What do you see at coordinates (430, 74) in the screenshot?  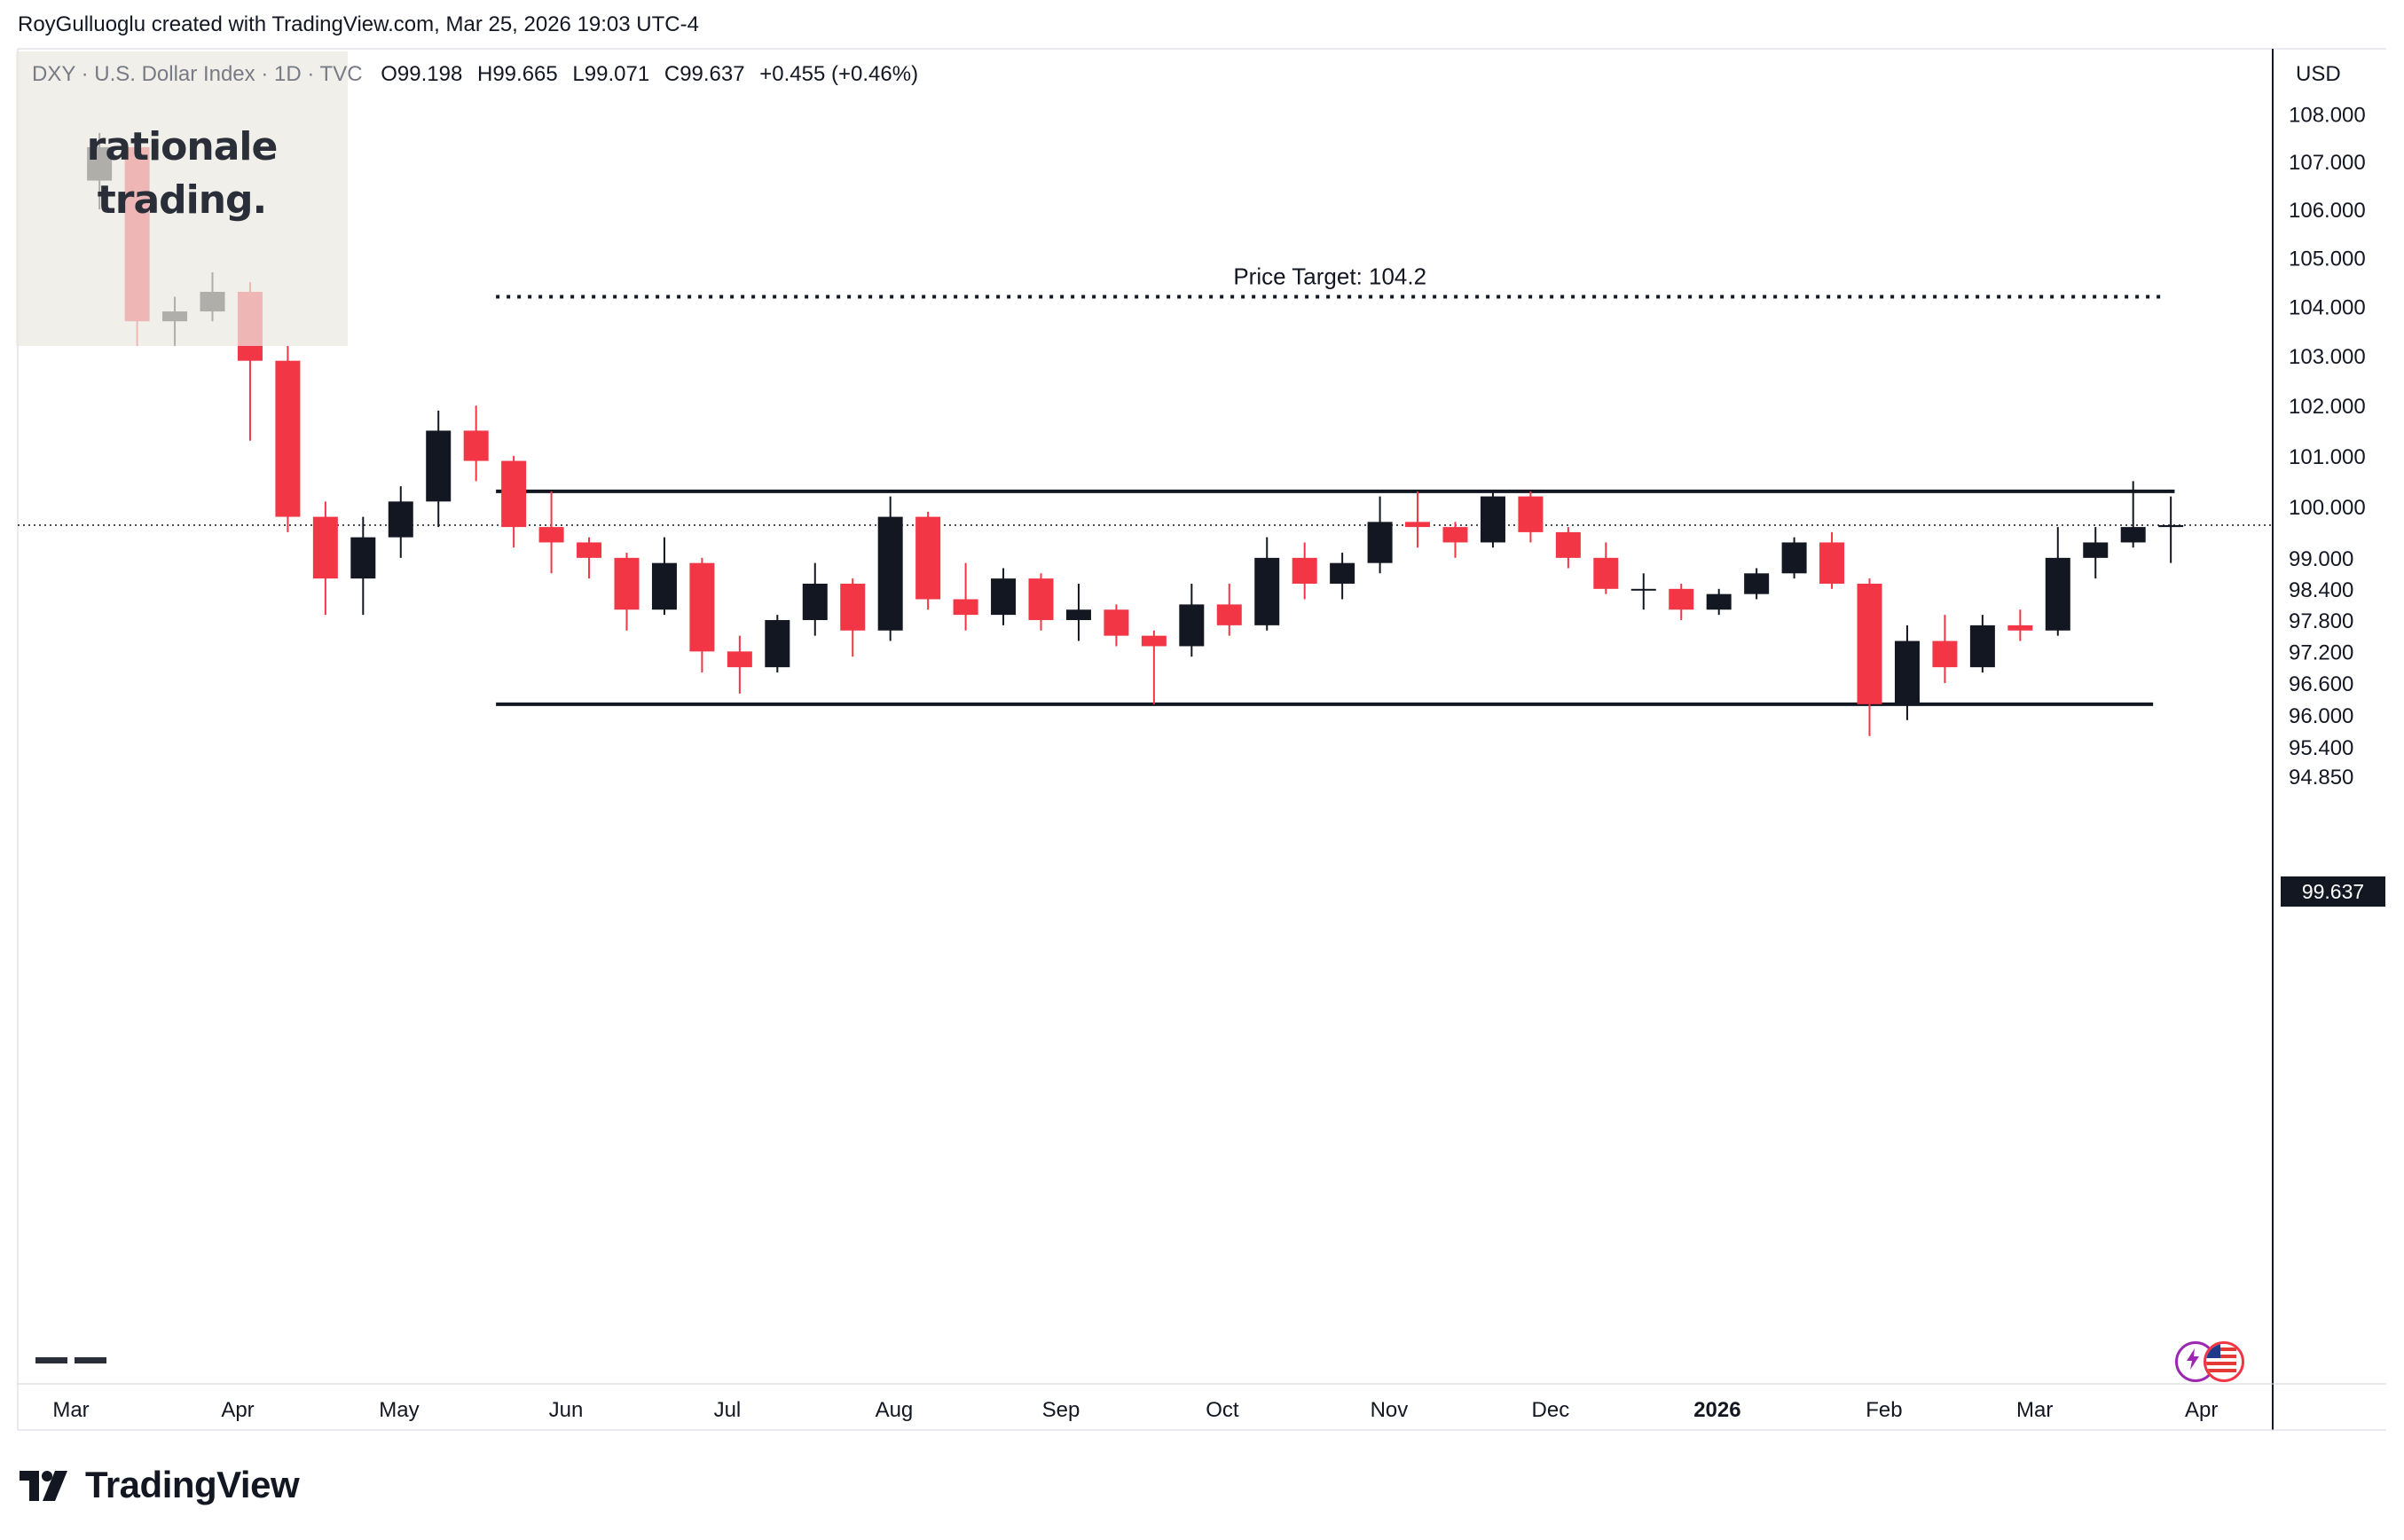 I see `open-value: 99.198` at bounding box center [430, 74].